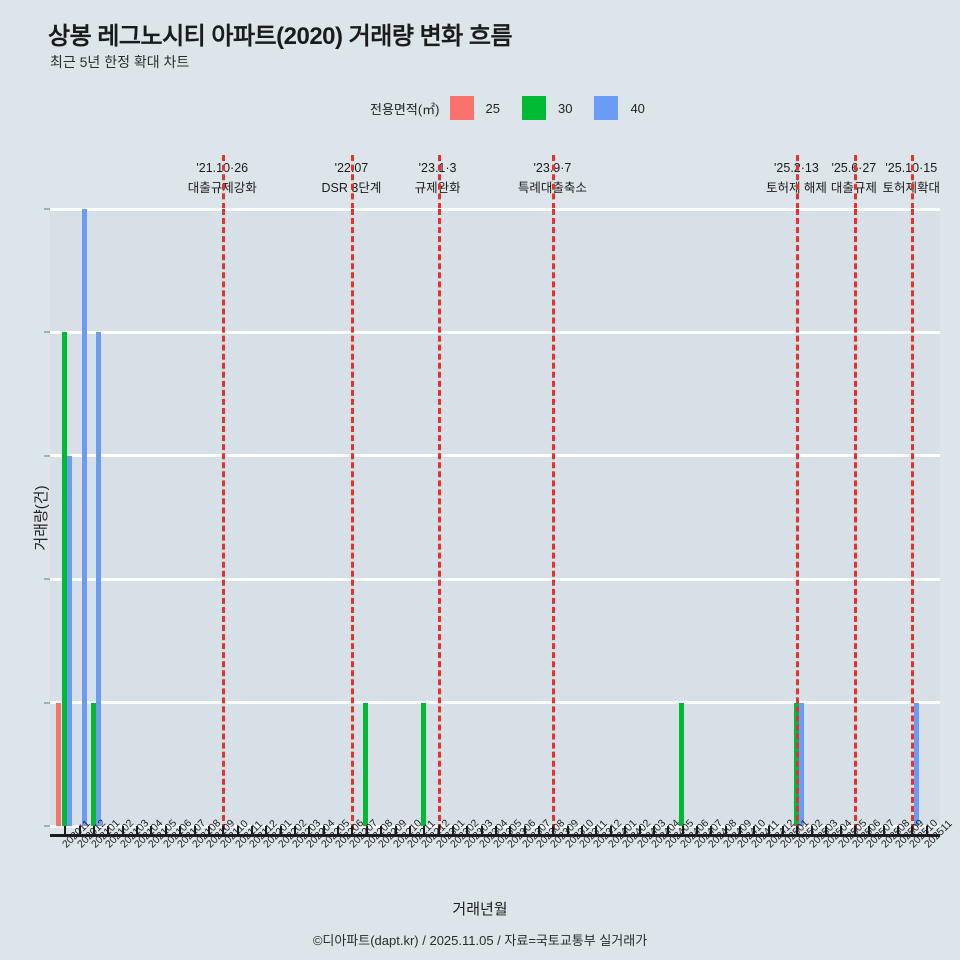  I want to click on page-subtitle: 최근 5년 한정 확대 차트, so click(120, 62).